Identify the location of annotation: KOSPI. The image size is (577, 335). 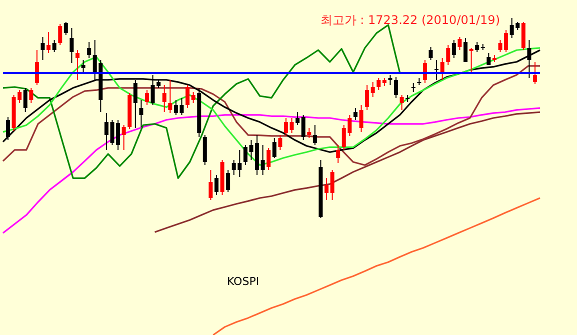
(243, 281).